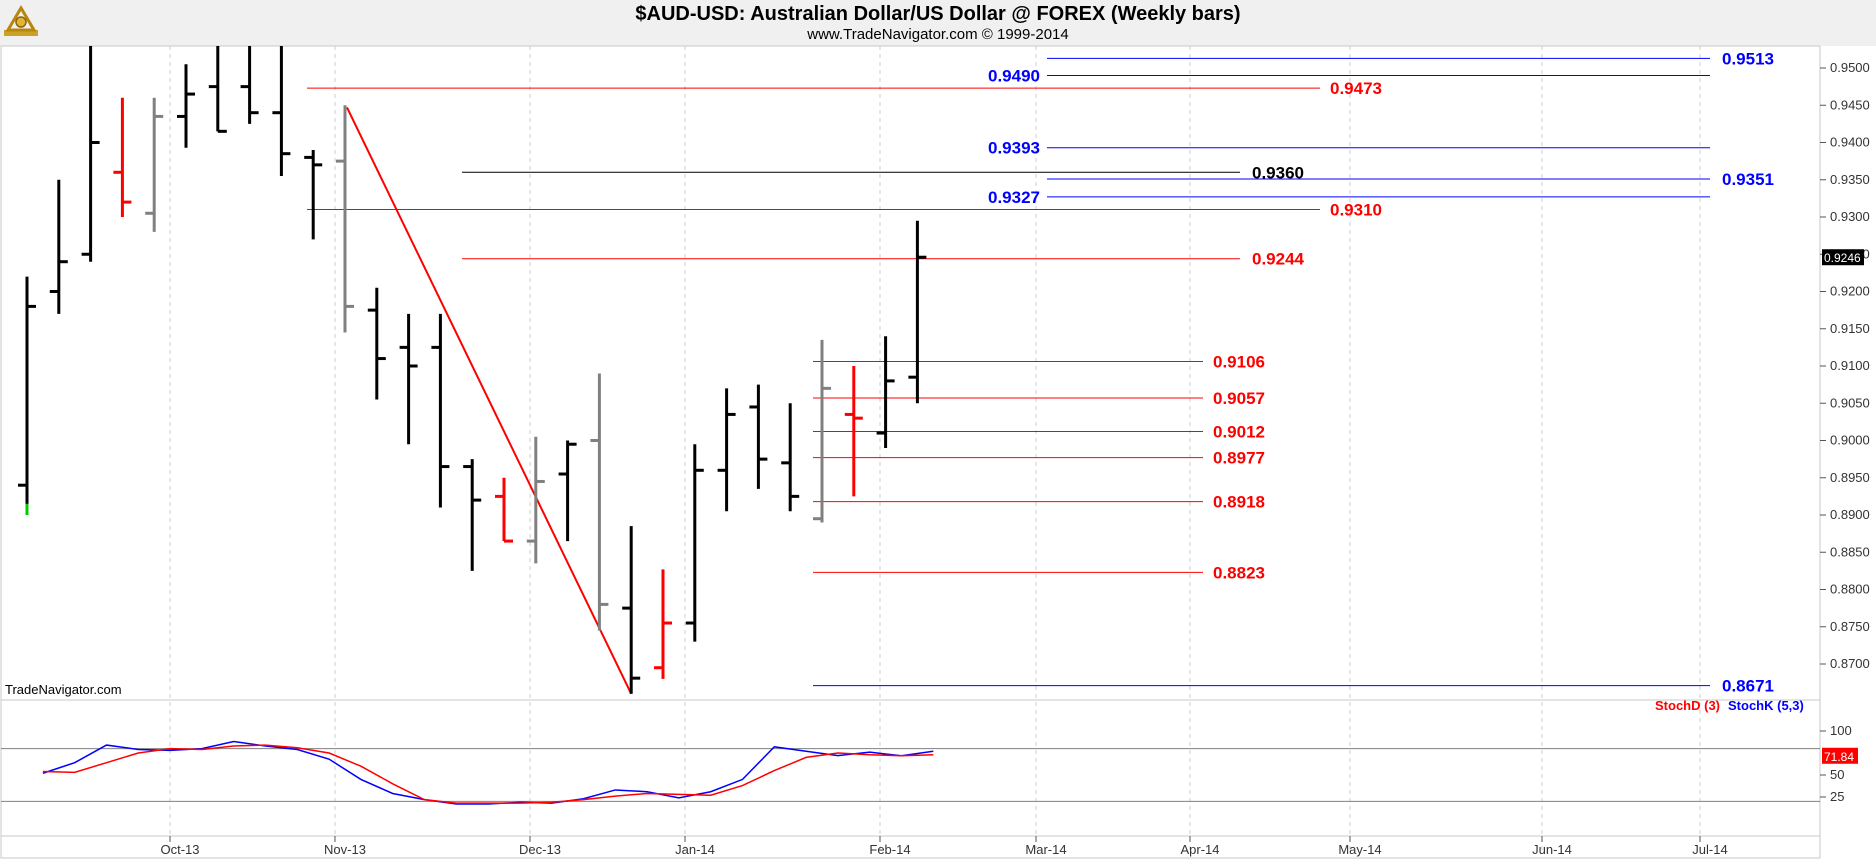  What do you see at coordinates (1850, 551) in the screenshot?
I see `price-tick-label: 0.8850` at bounding box center [1850, 551].